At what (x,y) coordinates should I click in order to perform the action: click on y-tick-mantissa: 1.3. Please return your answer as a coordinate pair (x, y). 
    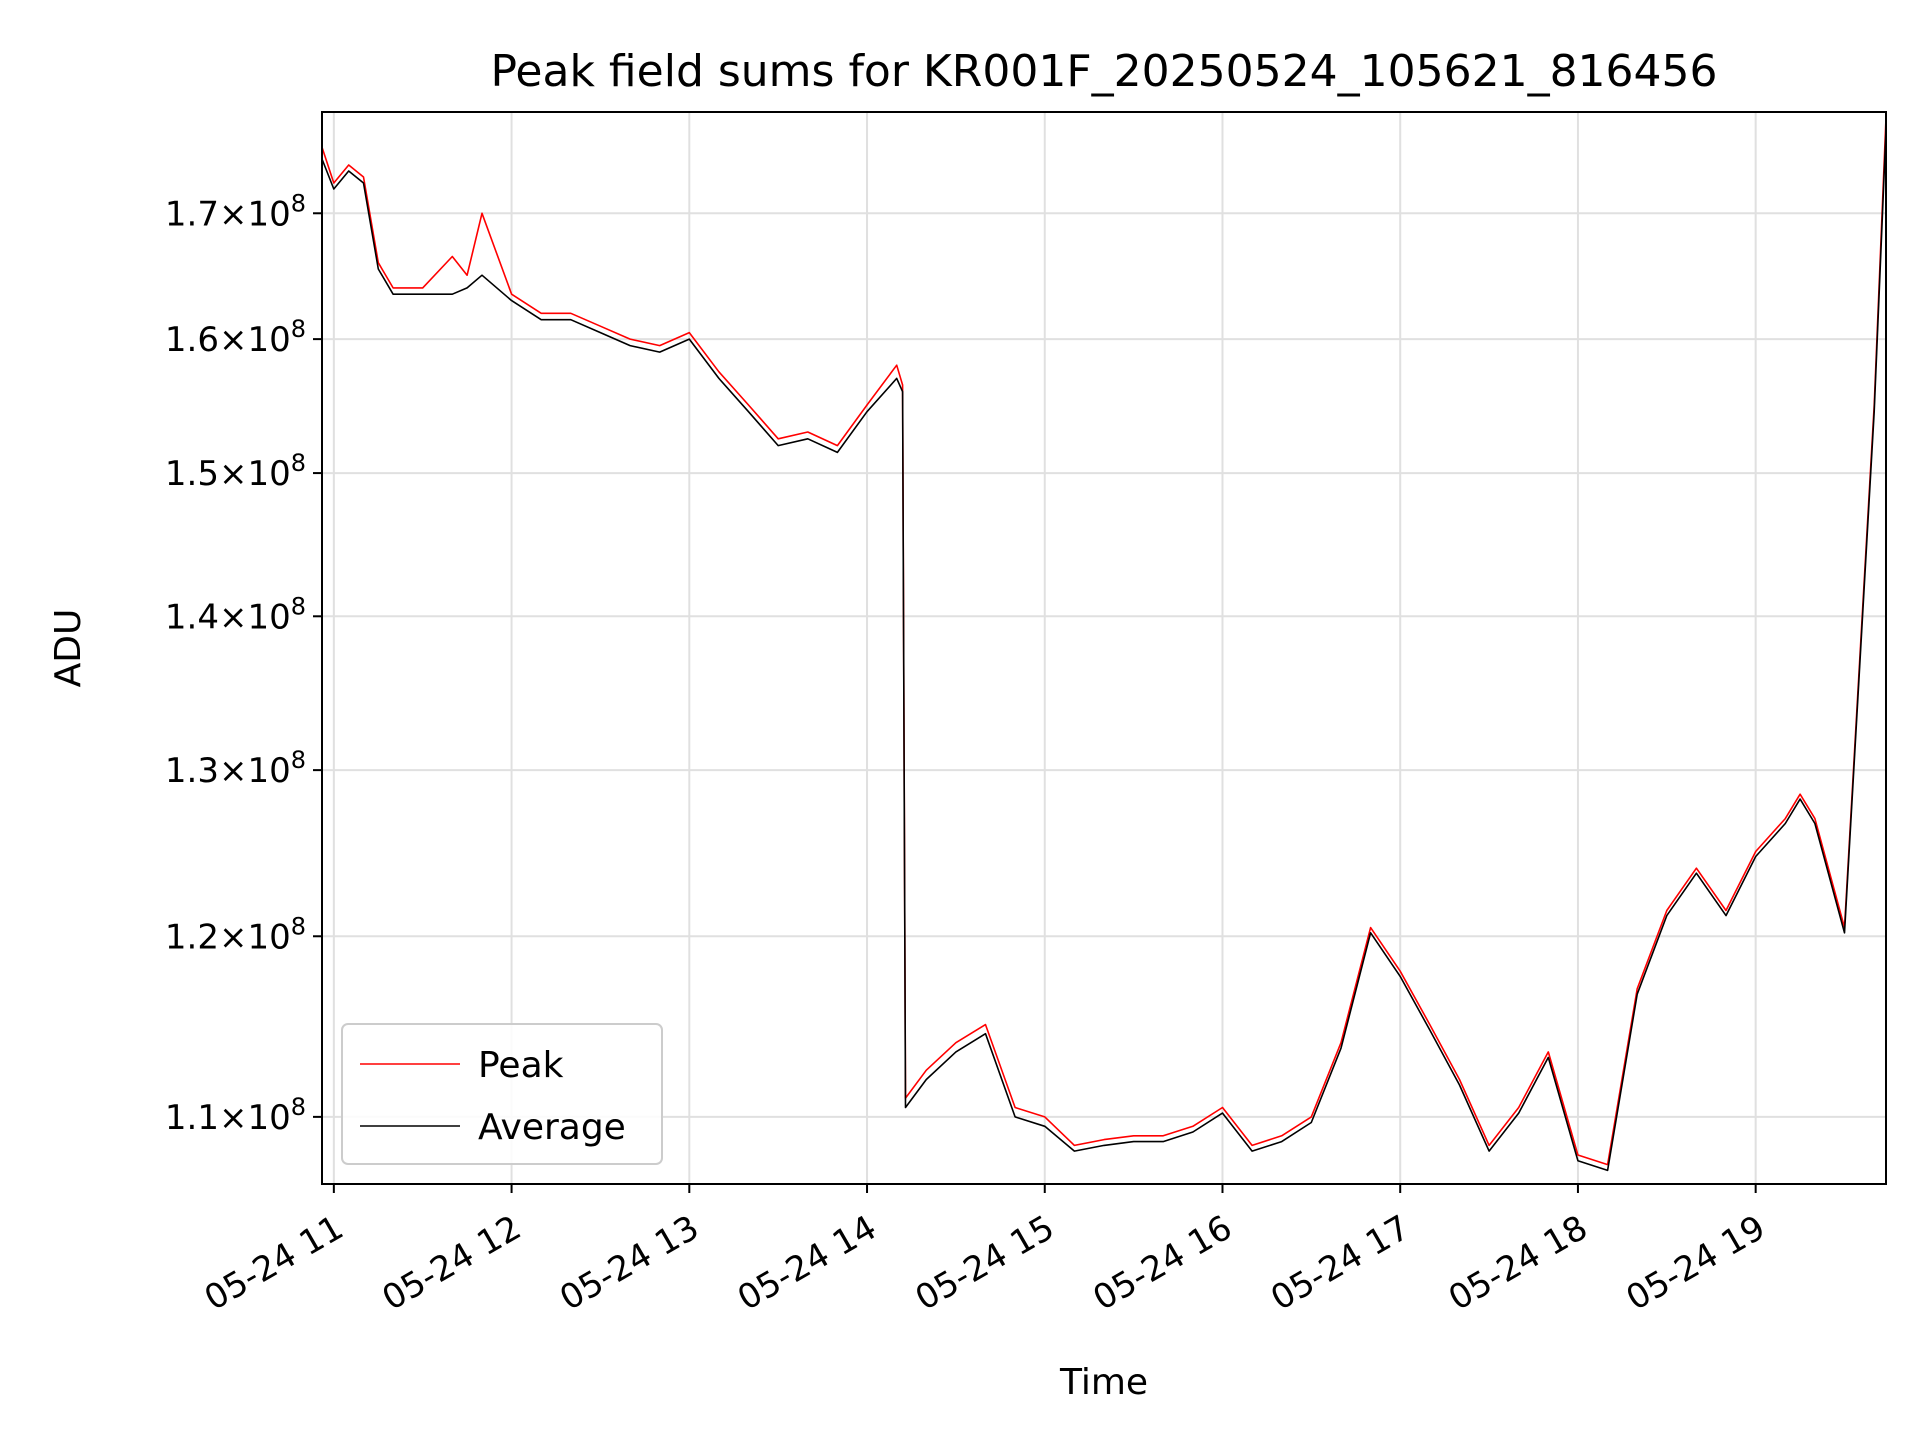
    Looking at the image, I should click on (192, 771).